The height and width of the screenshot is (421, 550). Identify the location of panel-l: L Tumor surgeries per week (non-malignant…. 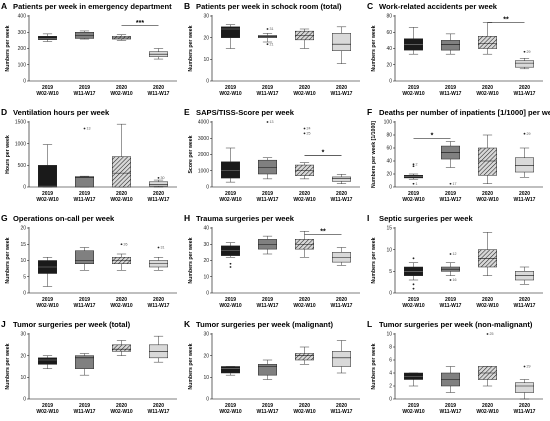
(455, 367).